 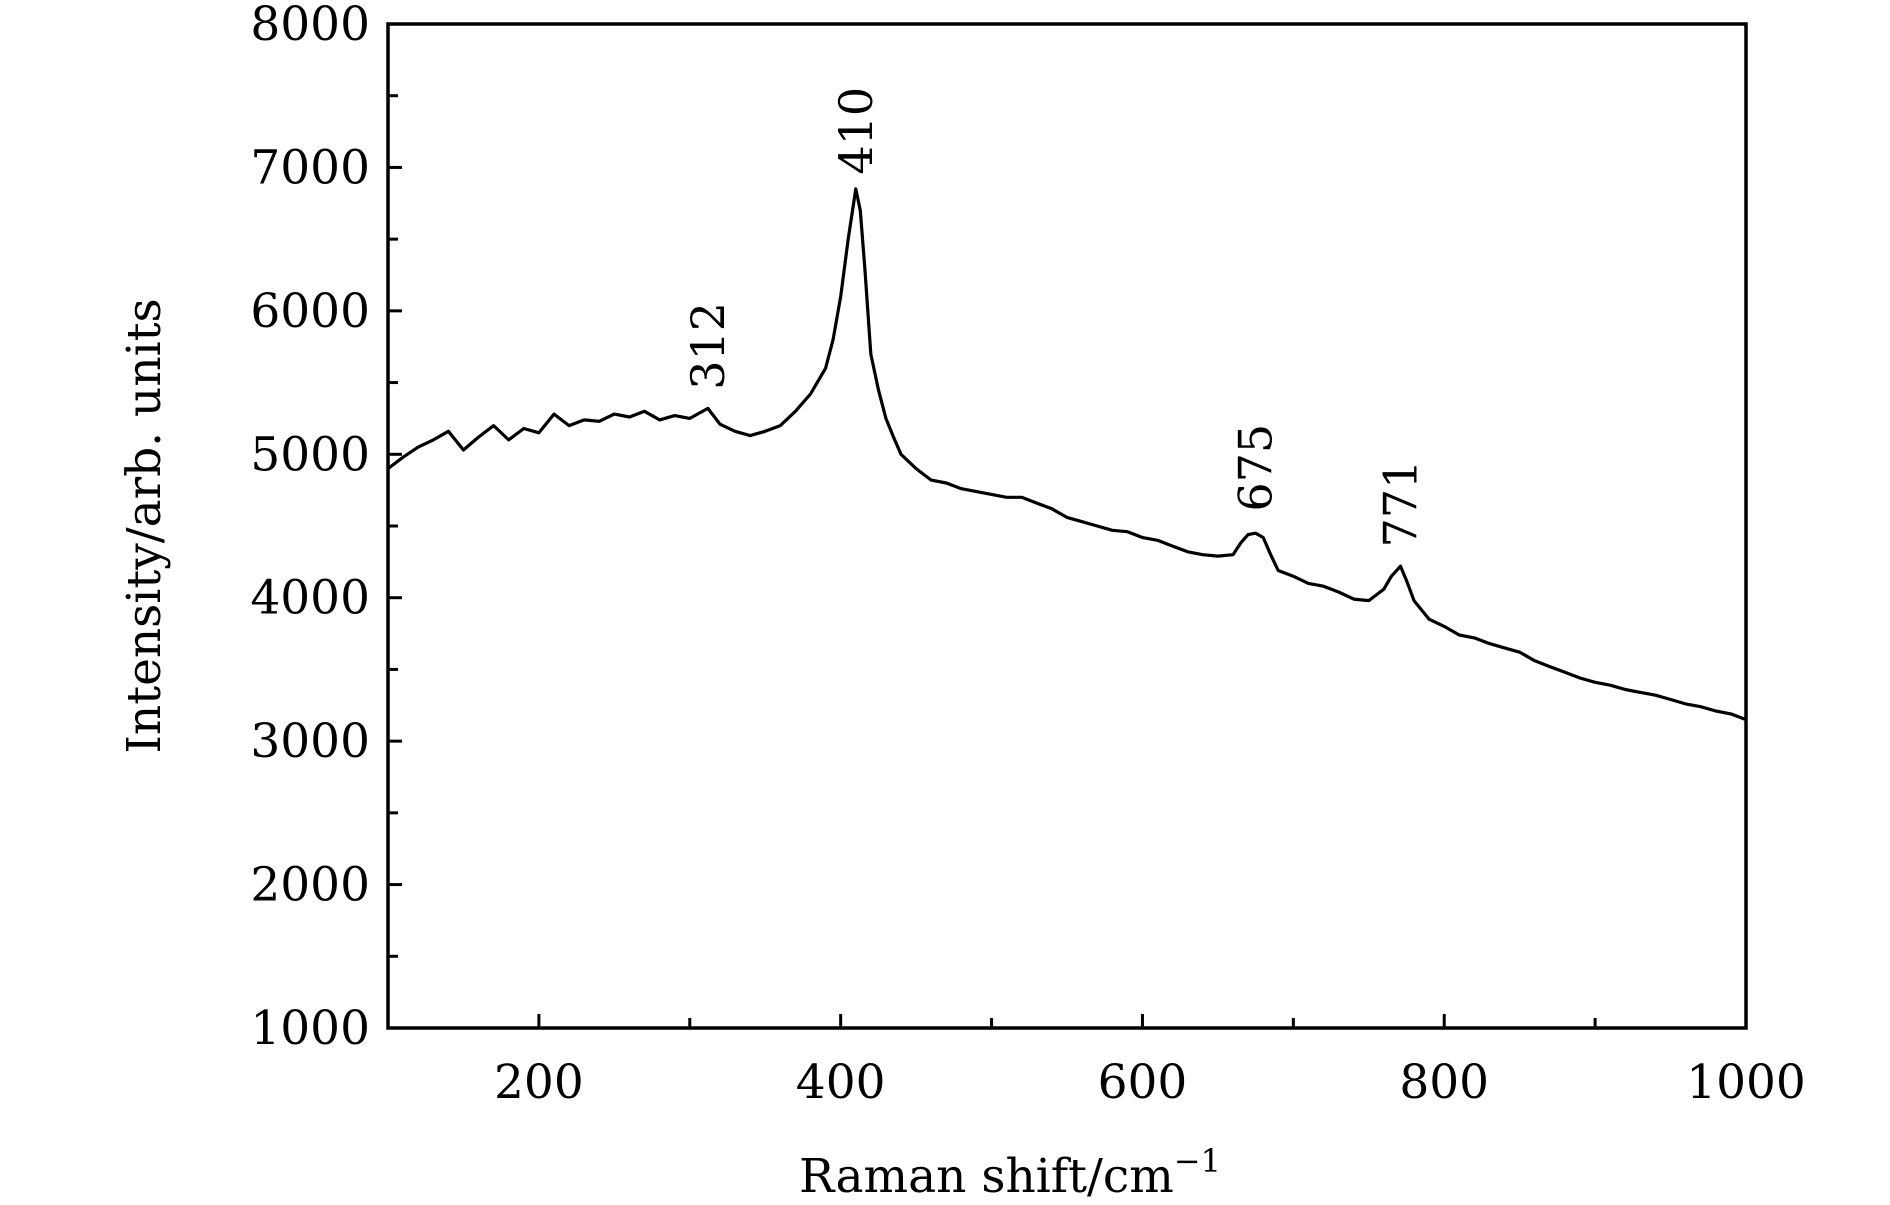 I want to click on peak-label: 312, so click(x=708, y=346).